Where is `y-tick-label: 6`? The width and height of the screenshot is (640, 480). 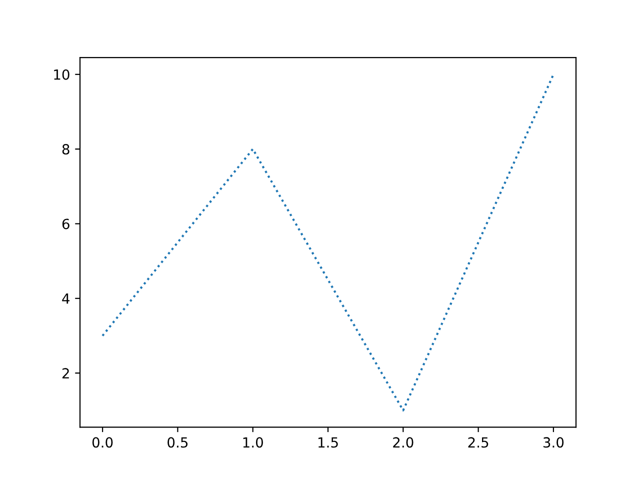
y-tick-label: 6 is located at coordinates (66, 224).